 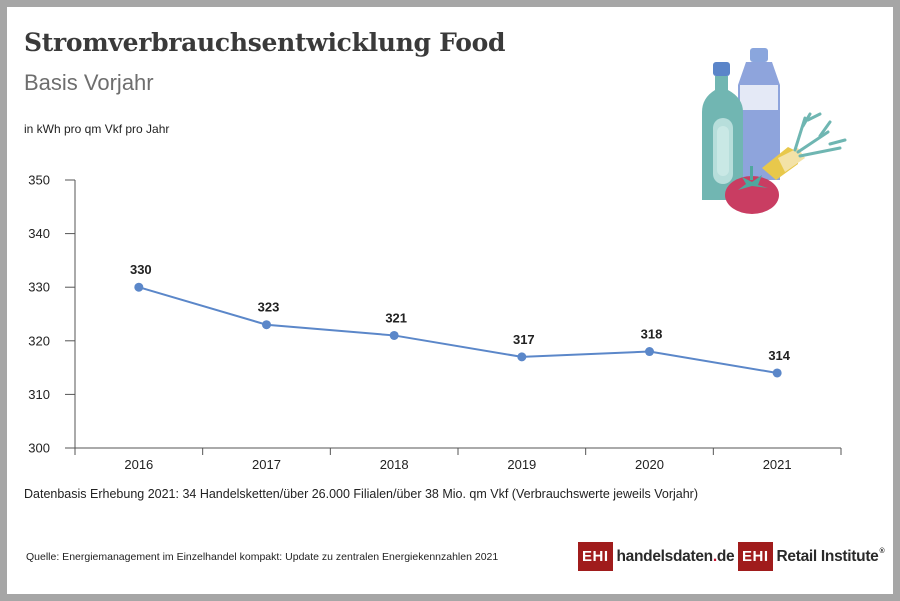 I want to click on water-bottle-icon, so click(x=759, y=114).